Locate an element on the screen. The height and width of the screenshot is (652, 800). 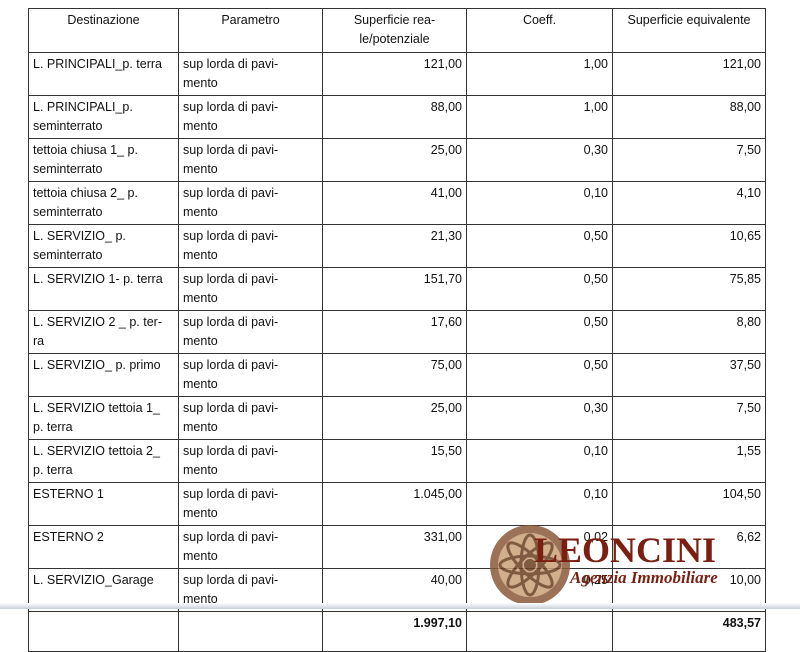
table-cell: 1,55 is located at coordinates (689, 461).